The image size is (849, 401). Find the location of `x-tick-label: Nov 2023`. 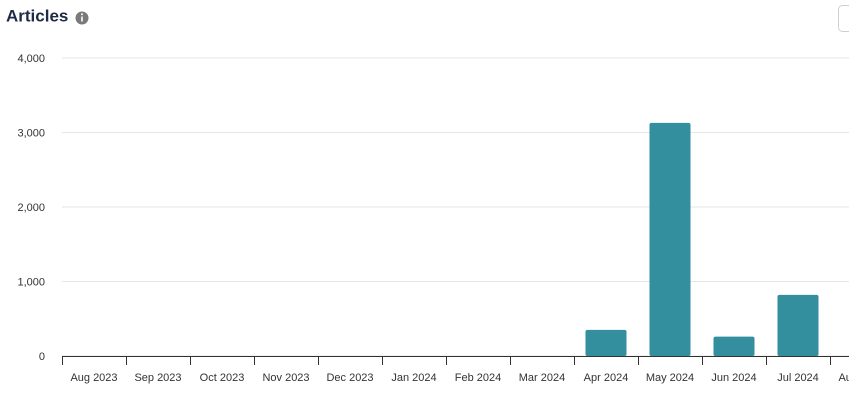

x-tick-label: Nov 2023 is located at coordinates (285, 378).